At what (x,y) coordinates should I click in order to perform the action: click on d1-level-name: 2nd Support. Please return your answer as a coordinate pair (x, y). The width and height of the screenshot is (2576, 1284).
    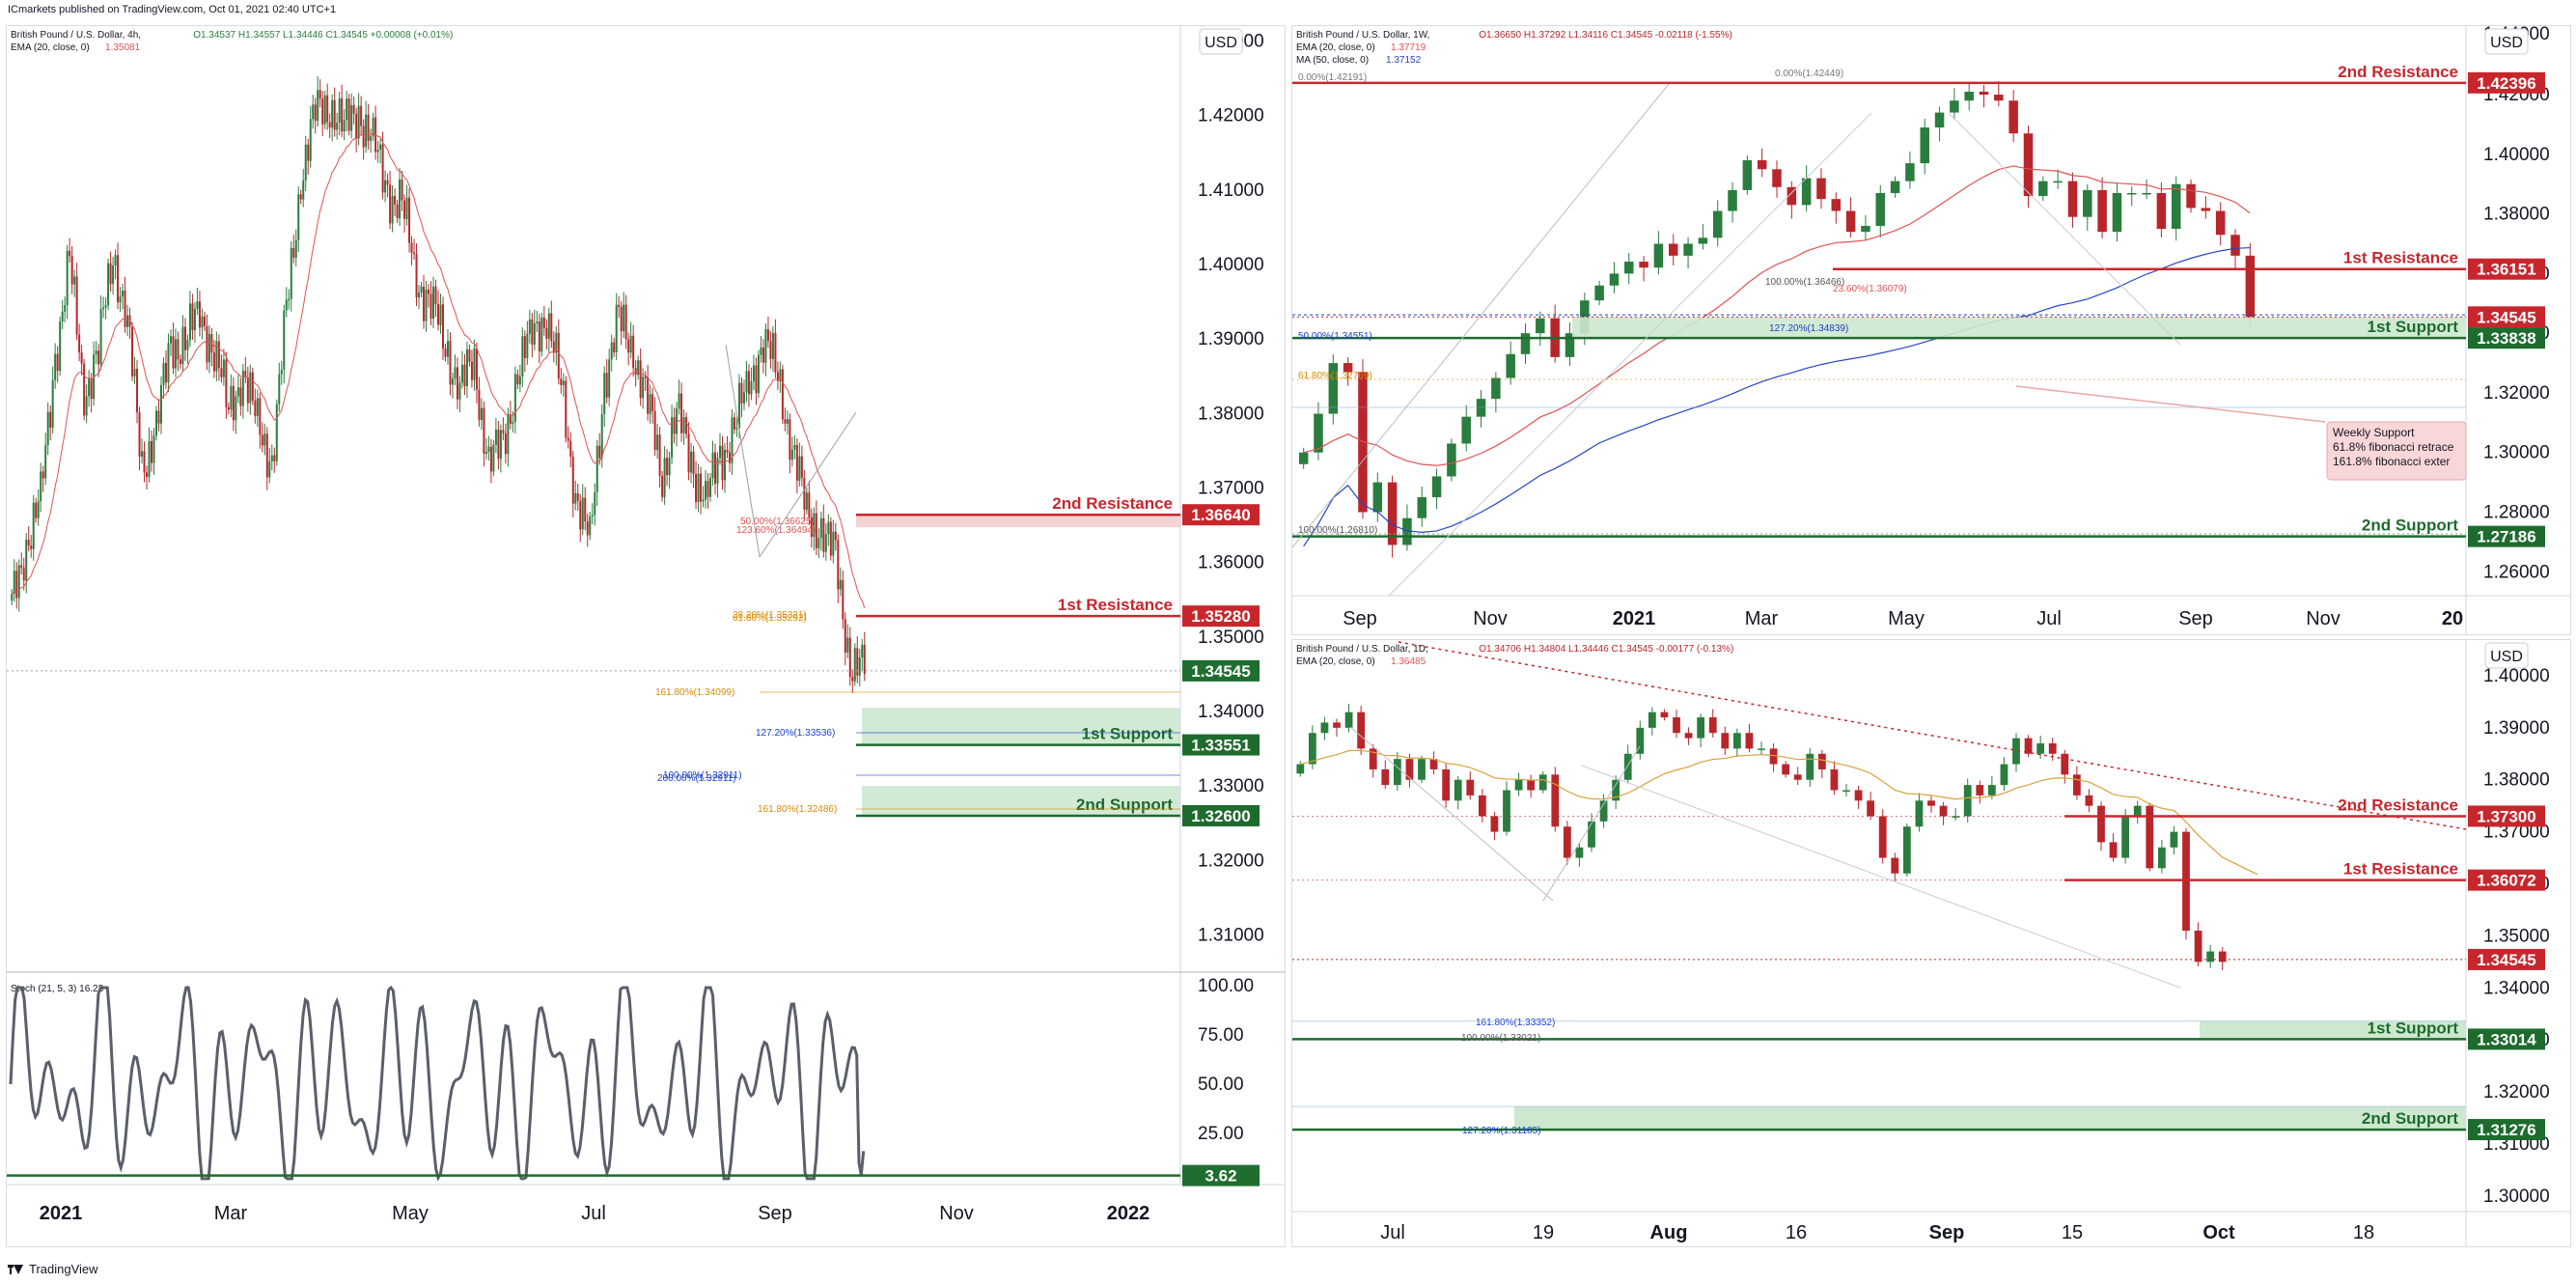
    Looking at the image, I should click on (2410, 1118).